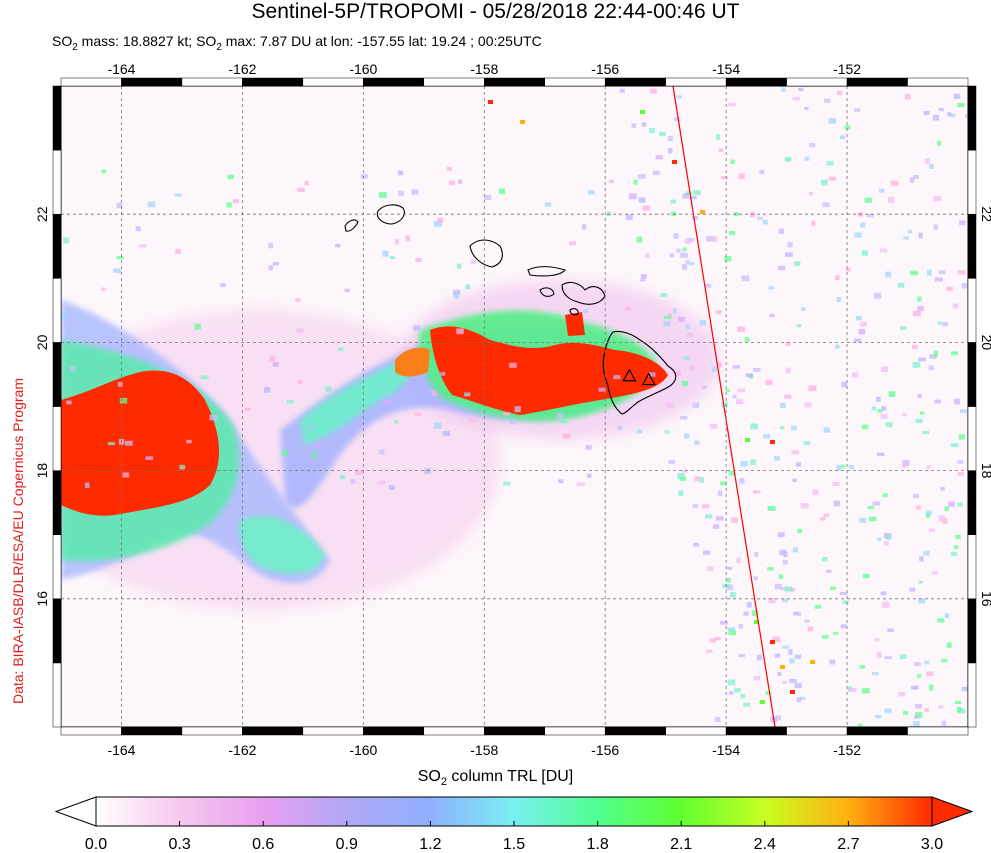  Describe the element at coordinates (273, 731) in the screenshot. I see `frame-bar-bottom` at that location.